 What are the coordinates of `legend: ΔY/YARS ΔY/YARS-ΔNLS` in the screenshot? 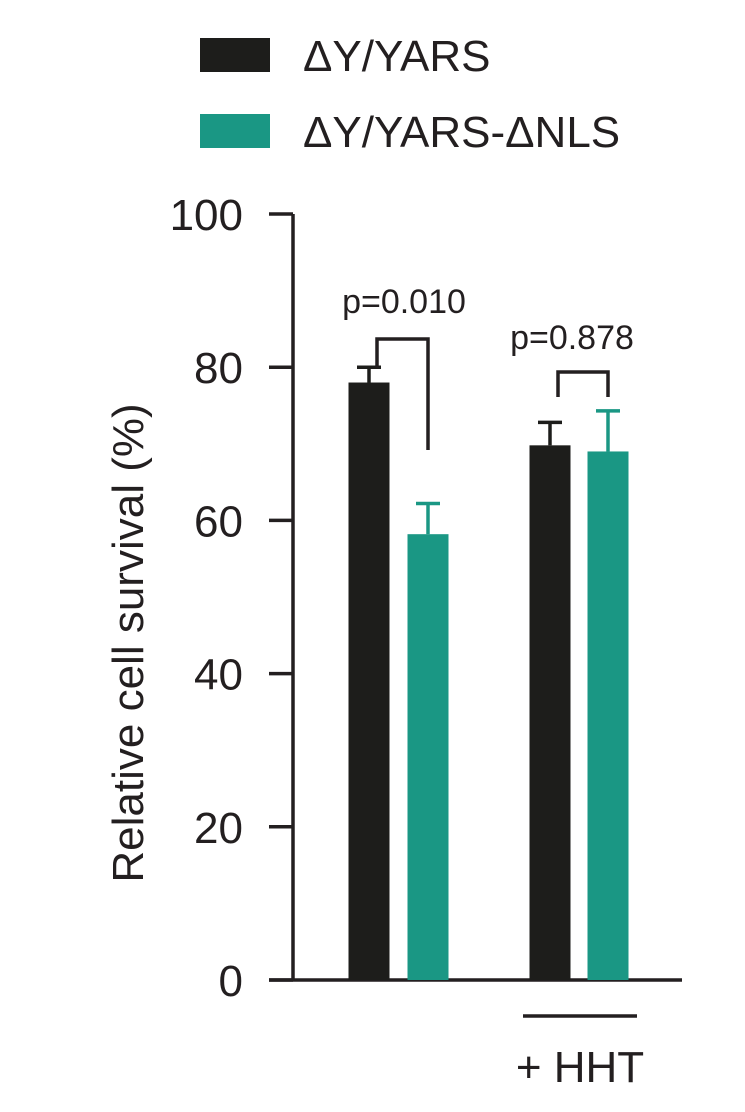 It's located at (410, 94).